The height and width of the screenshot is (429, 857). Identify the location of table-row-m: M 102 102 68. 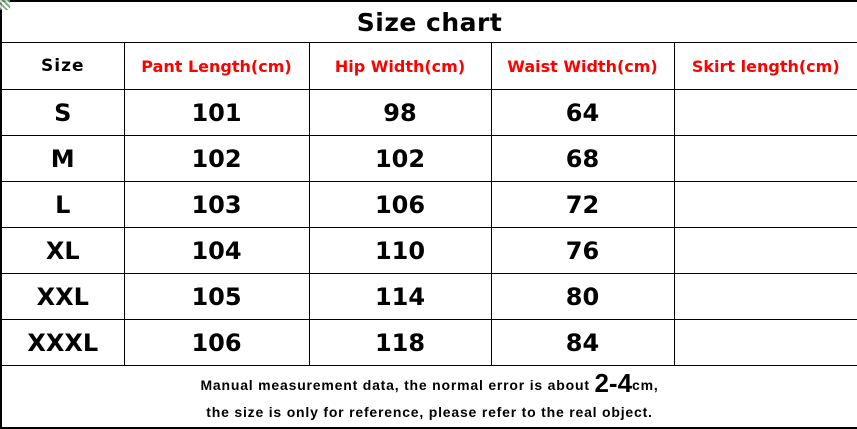
(428, 158).